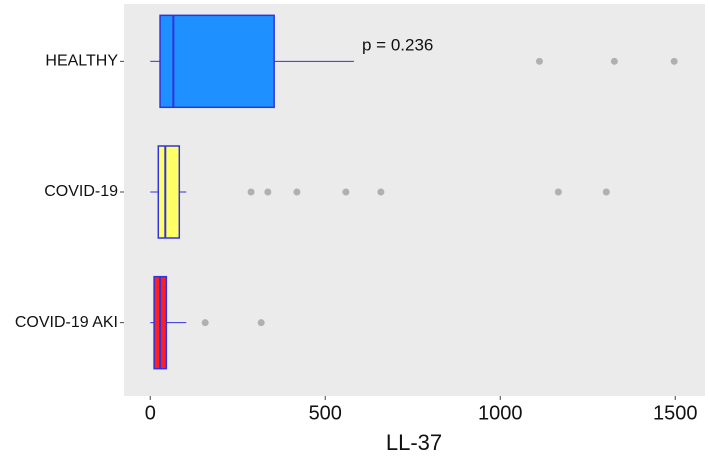  Describe the element at coordinates (150, 413) in the screenshot. I see `x-tick-label: 0` at that location.